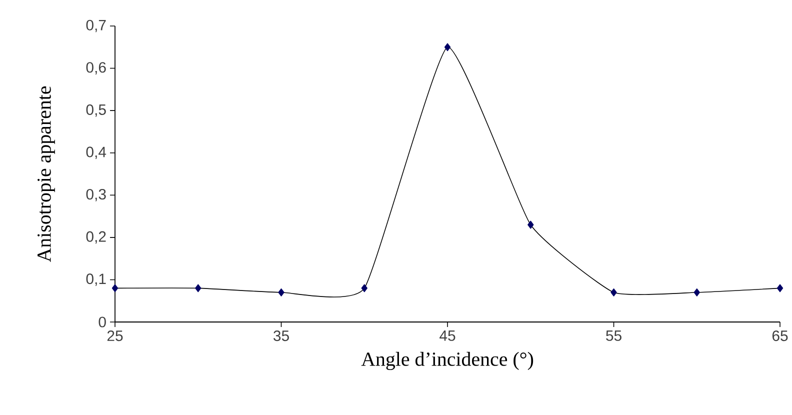  Describe the element at coordinates (96, 195) in the screenshot. I see `y-tick-label: 0,3` at that location.